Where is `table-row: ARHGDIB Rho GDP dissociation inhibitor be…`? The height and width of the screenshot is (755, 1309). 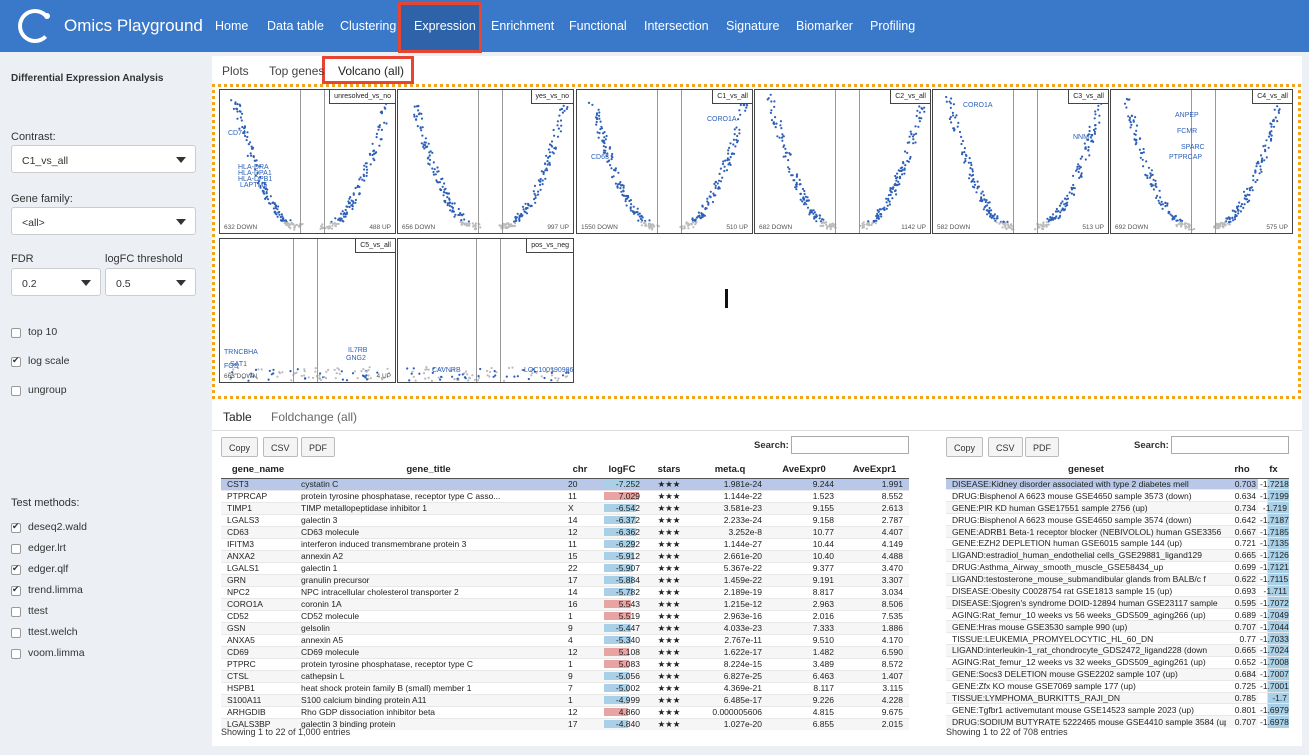 table-row: ARHGDIB Rho GDP dissociation inhibitor be… is located at coordinates (565, 711).